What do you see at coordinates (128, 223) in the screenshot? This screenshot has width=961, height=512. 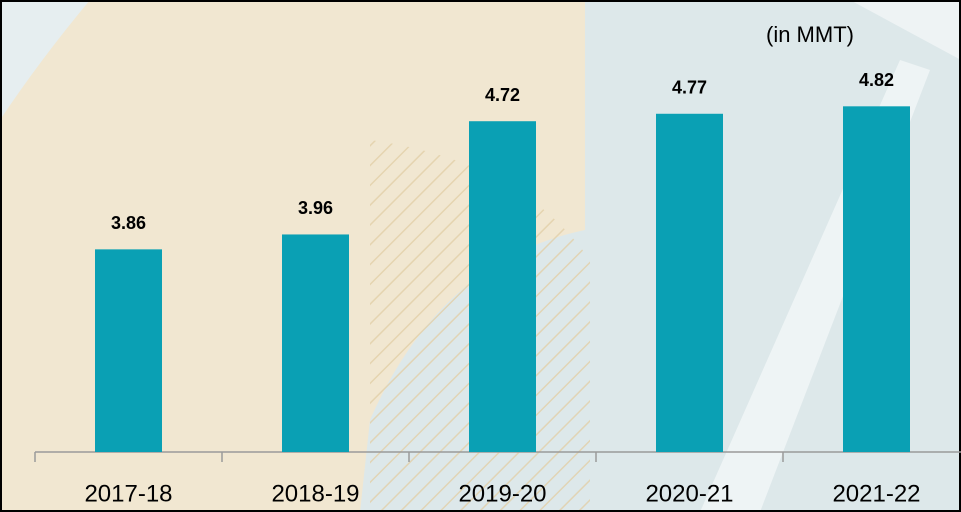 I see `value-label: 3.86` at bounding box center [128, 223].